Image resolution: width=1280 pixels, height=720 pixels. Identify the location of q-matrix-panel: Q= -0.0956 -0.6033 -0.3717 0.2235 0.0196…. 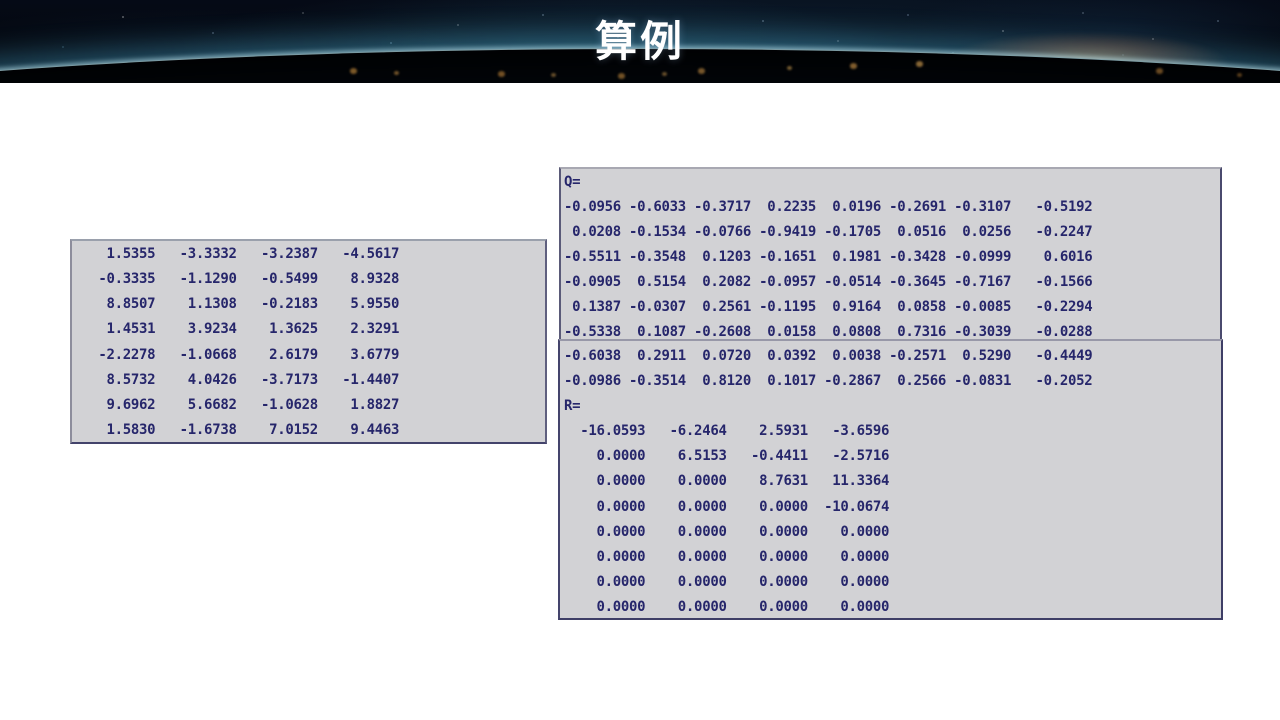
(890, 254).